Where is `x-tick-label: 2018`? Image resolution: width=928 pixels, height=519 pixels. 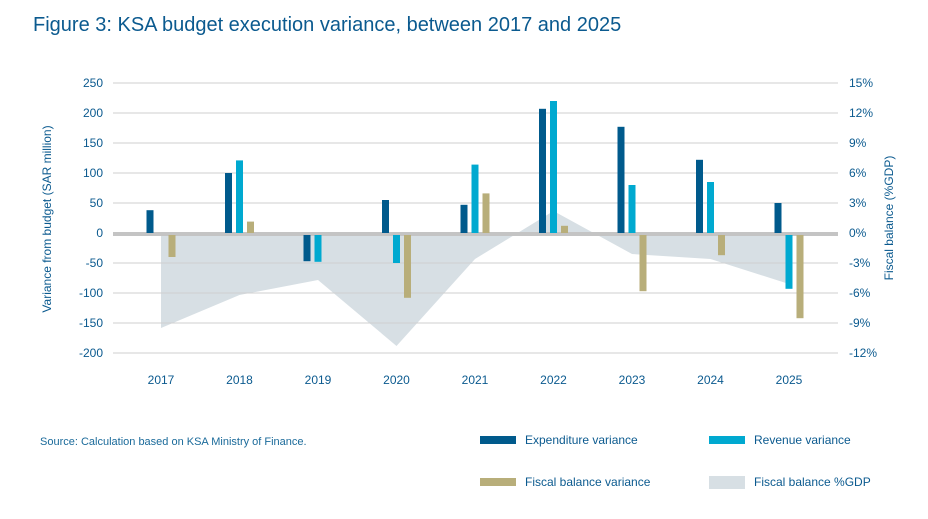 x-tick-label: 2018 is located at coordinates (239, 380).